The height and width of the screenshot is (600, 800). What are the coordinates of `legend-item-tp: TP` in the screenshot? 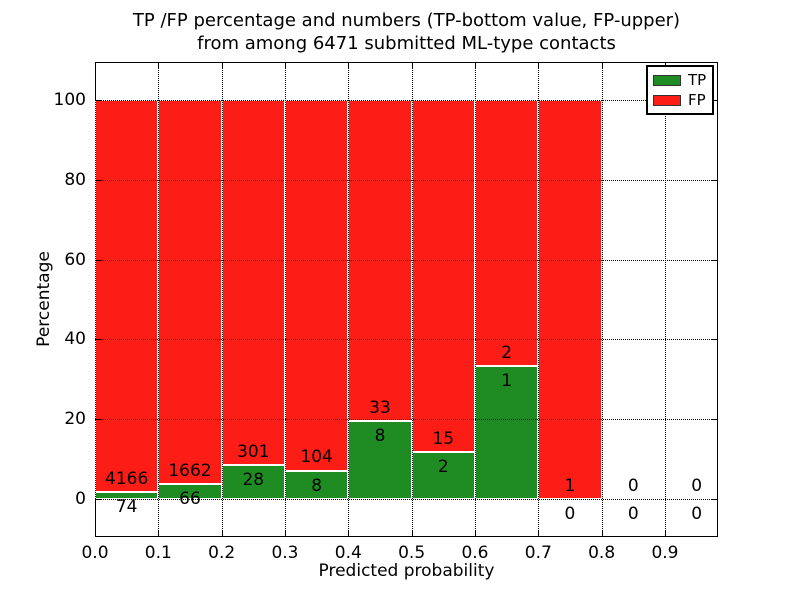 It's located at (682, 80).